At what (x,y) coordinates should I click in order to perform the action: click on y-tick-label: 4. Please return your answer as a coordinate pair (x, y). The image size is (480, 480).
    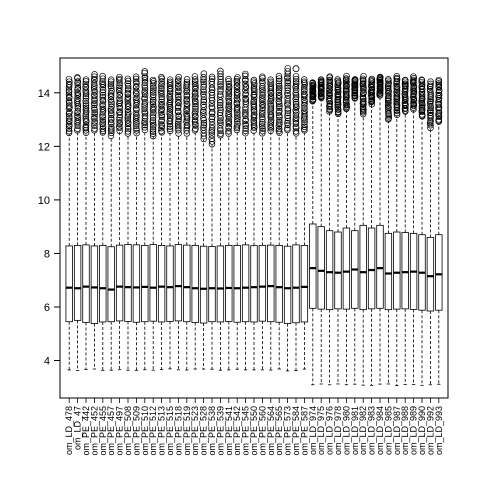
    Looking at the image, I should click on (47, 362).